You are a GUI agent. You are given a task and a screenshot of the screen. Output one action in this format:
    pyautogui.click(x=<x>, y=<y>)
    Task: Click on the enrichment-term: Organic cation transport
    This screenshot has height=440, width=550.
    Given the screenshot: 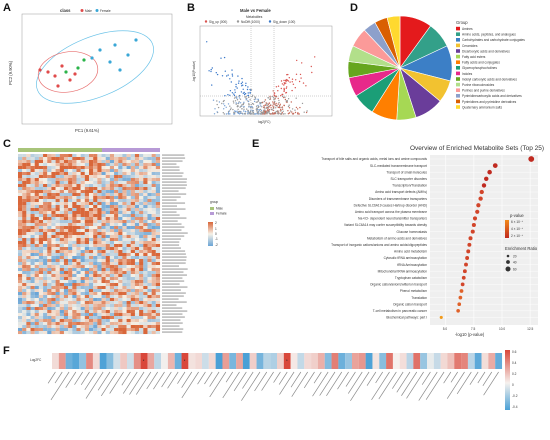 What is the action you would take?
    pyautogui.click(x=410, y=304)
    